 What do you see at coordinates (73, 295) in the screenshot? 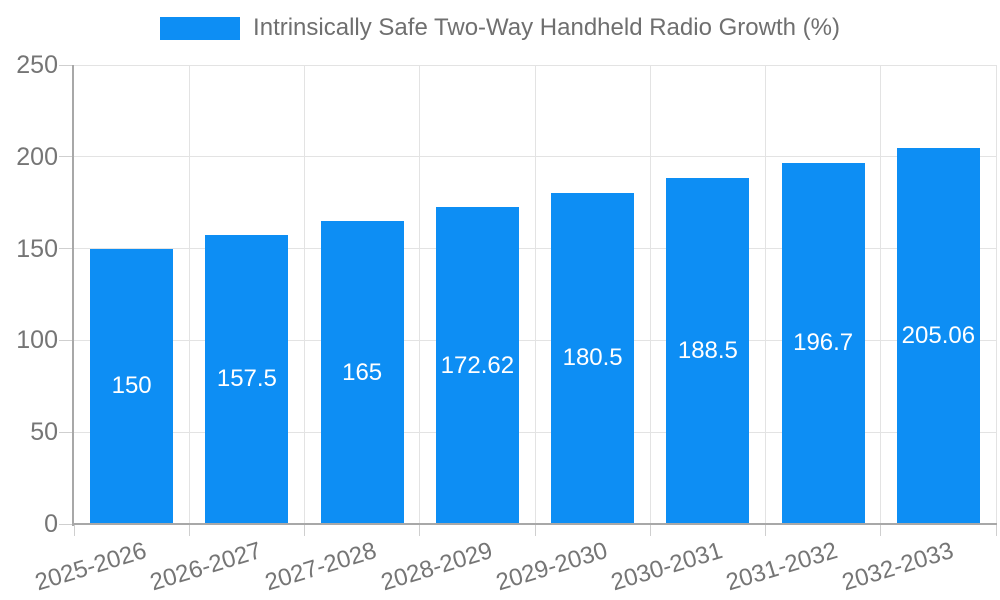
I see `y-axis-line` at bounding box center [73, 295].